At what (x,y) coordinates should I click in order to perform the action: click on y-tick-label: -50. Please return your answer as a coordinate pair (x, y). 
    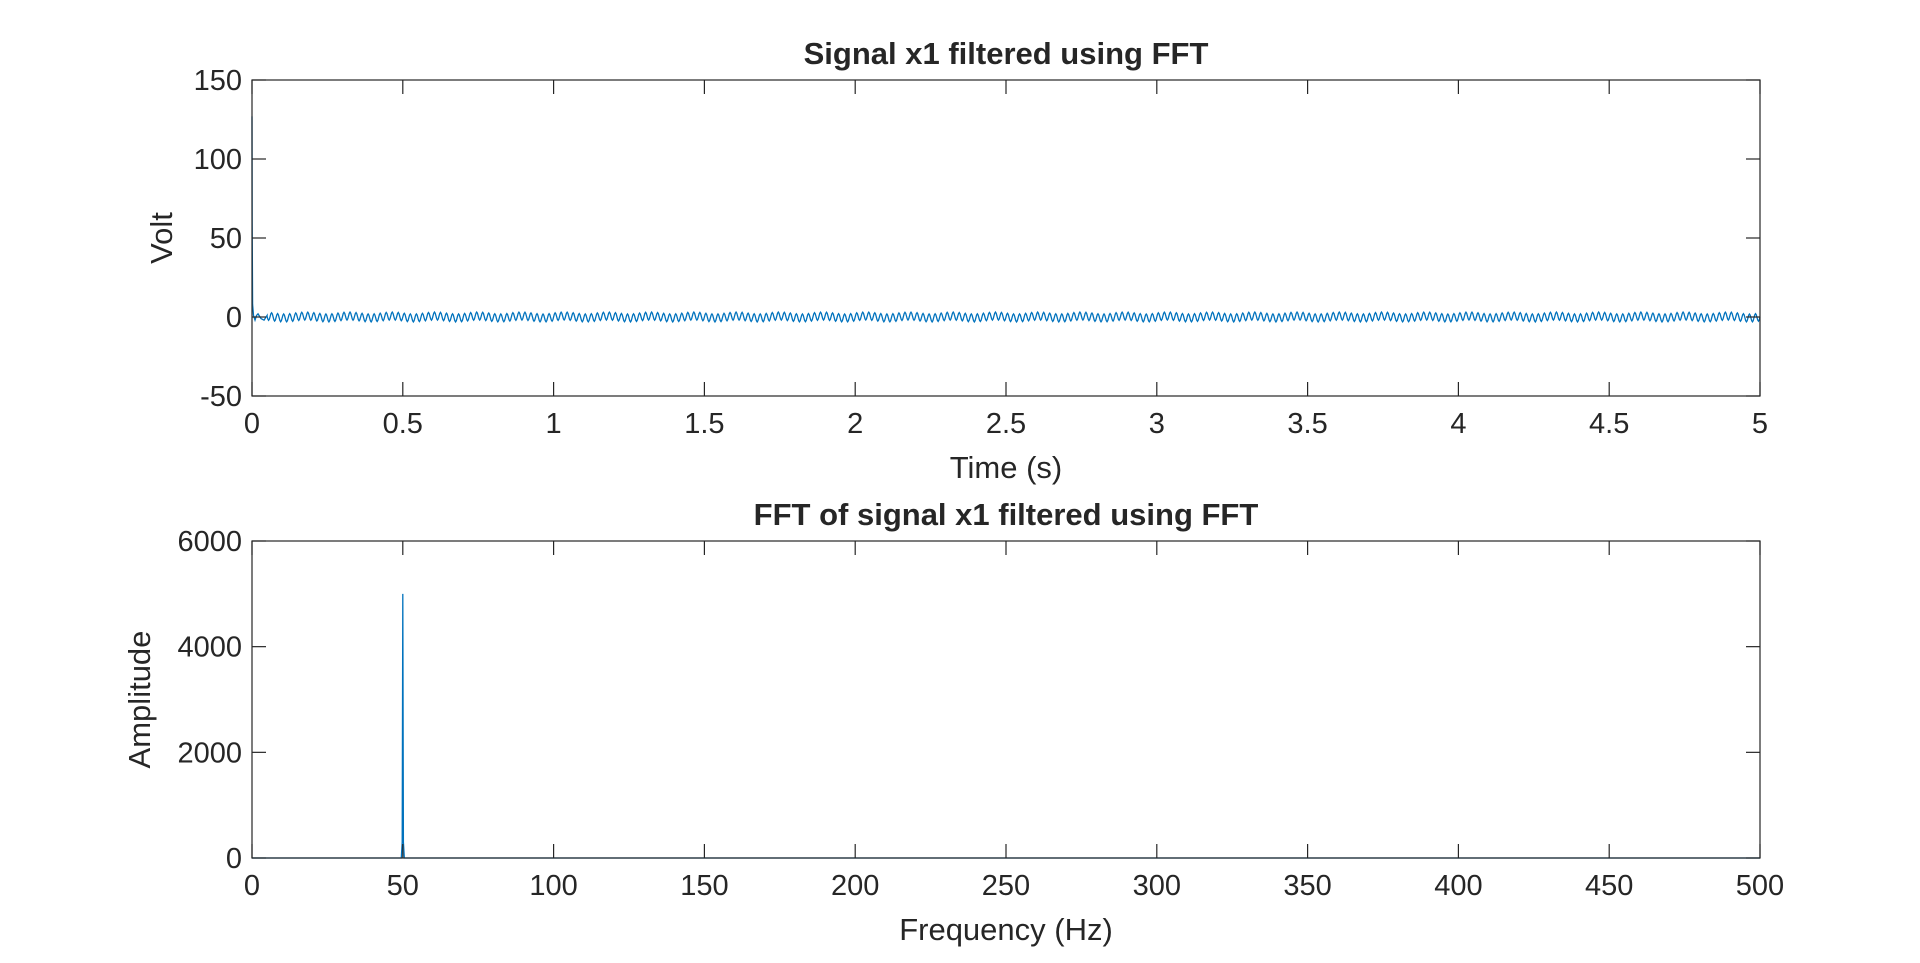
    Looking at the image, I should click on (221, 397).